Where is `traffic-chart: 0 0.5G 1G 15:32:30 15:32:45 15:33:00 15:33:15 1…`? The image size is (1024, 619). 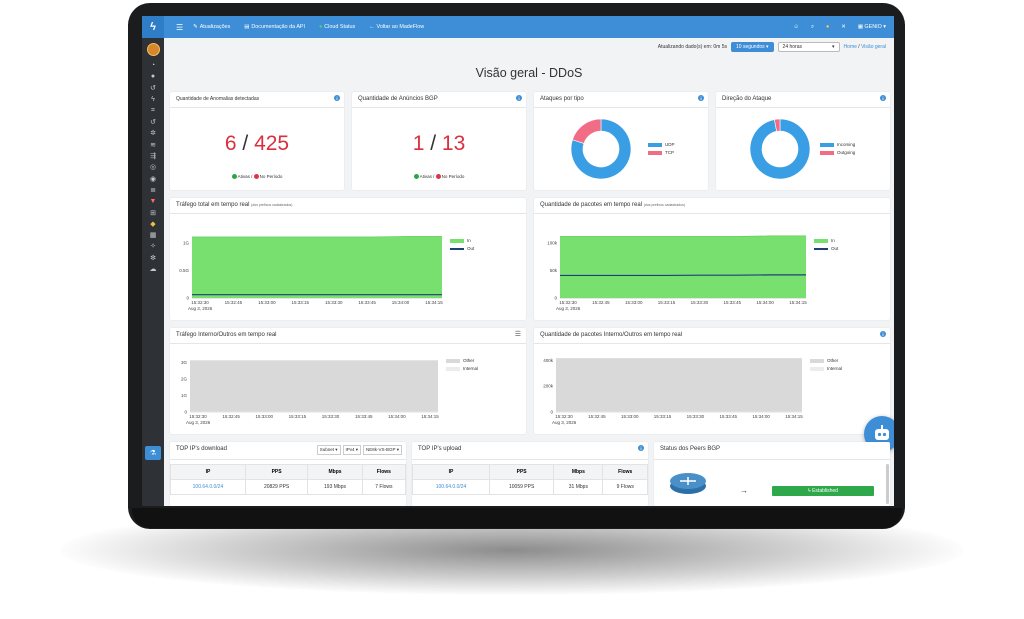 traffic-chart: 0 0.5G 1G 15:32:30 15:32:45 15:33:00 15:33:15 1… is located at coordinates (311, 273).